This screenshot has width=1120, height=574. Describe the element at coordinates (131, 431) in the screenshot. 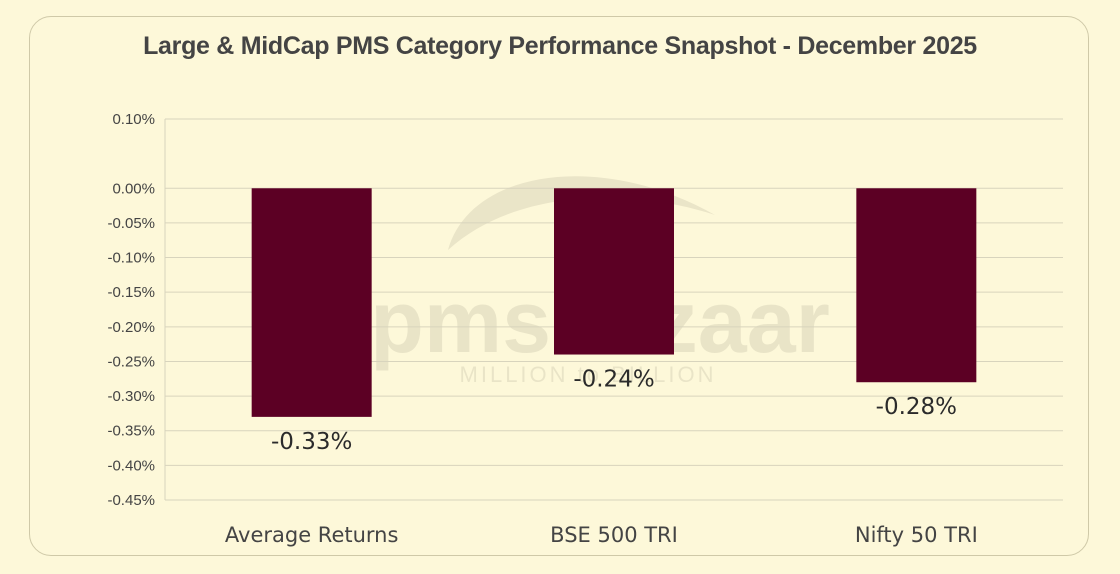

I see `y-tick-label: -0.35%` at that location.